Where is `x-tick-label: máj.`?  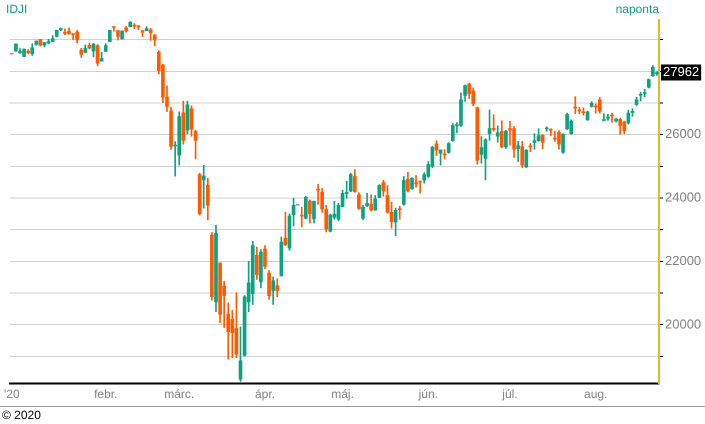 x-tick-label: máj. is located at coordinates (342, 394).